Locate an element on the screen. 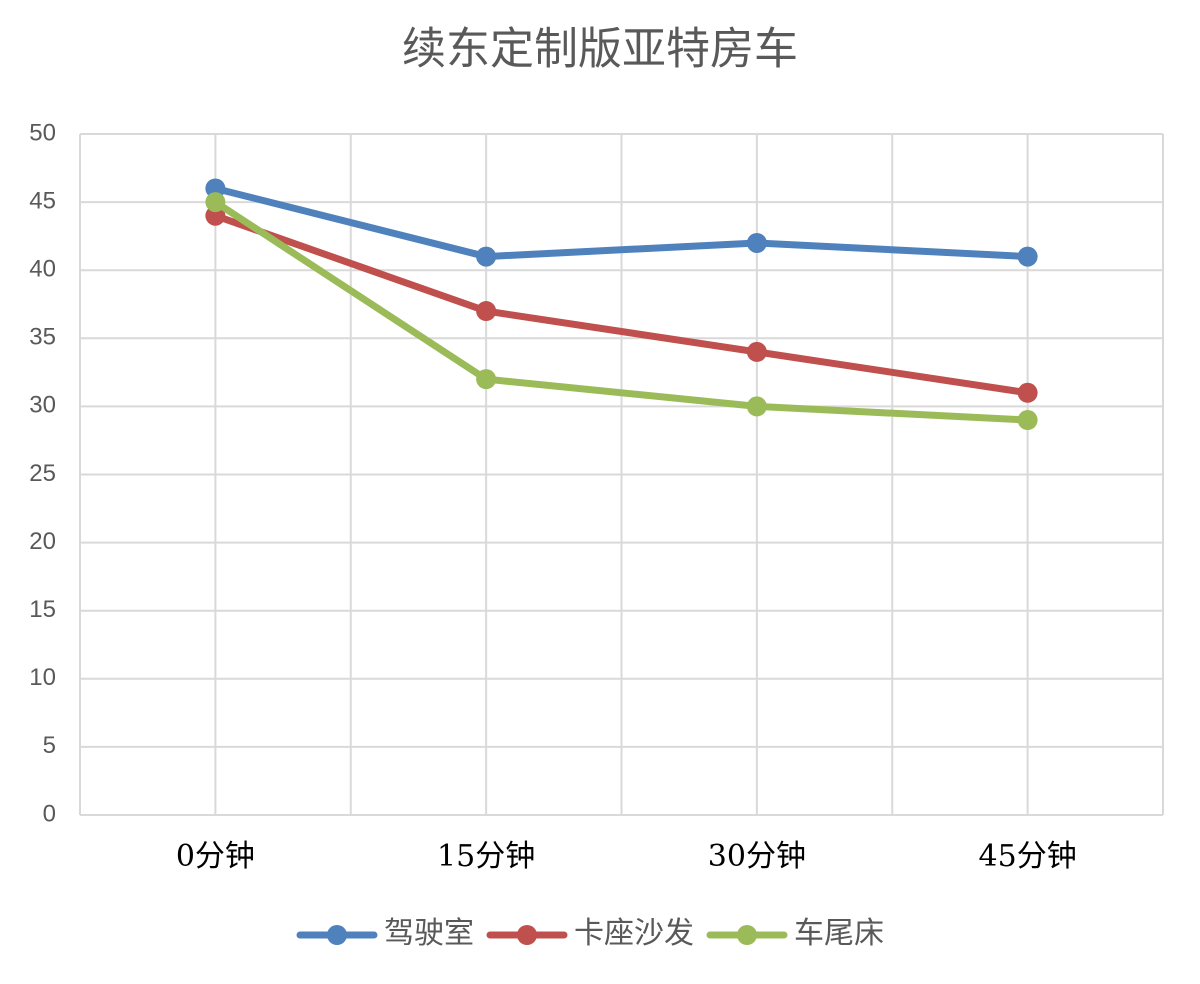 The width and height of the screenshot is (1200, 984). x-tick-label: 0分钟 is located at coordinates (215, 856).